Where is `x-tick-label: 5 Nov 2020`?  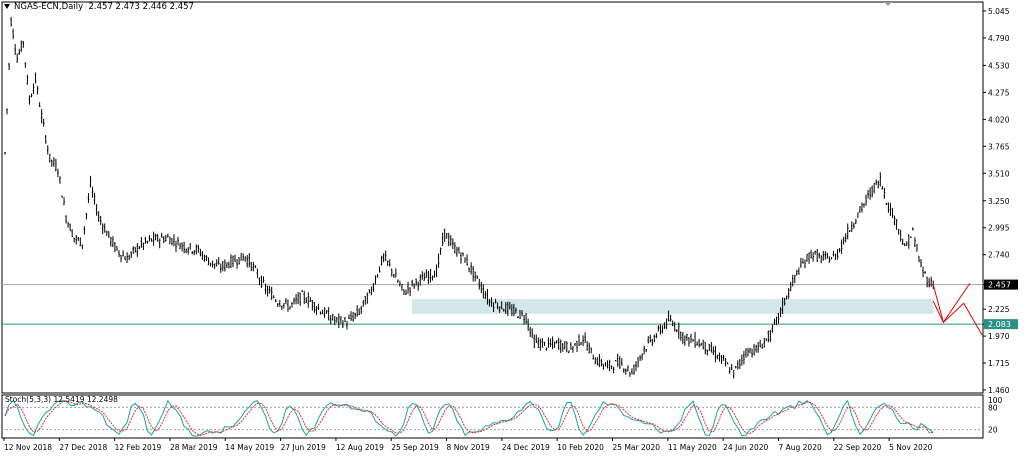
x-tick-label: 5 Nov 2020 is located at coordinates (910, 447).